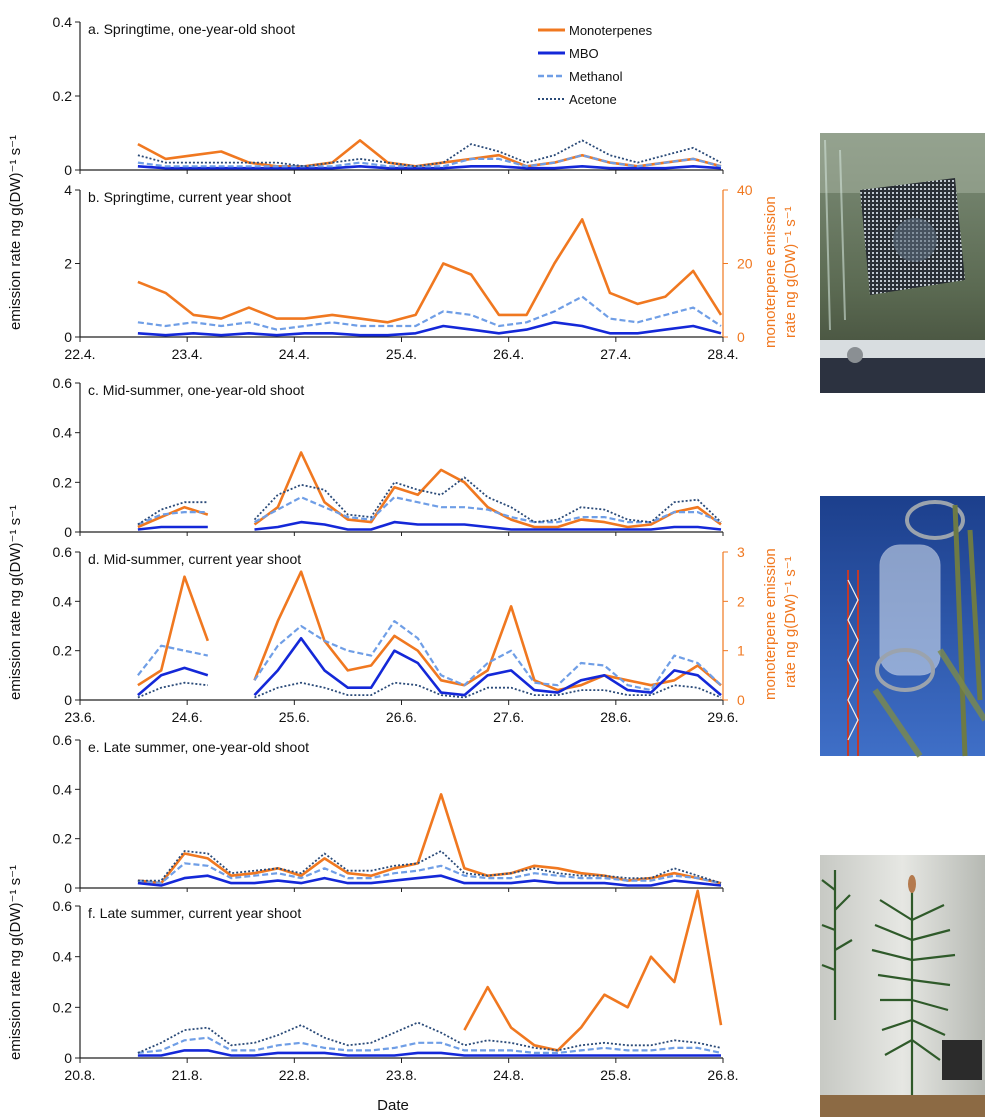  Describe the element at coordinates (745, 264) in the screenshot. I see `y2-tick-label-b-1: 20` at that location.